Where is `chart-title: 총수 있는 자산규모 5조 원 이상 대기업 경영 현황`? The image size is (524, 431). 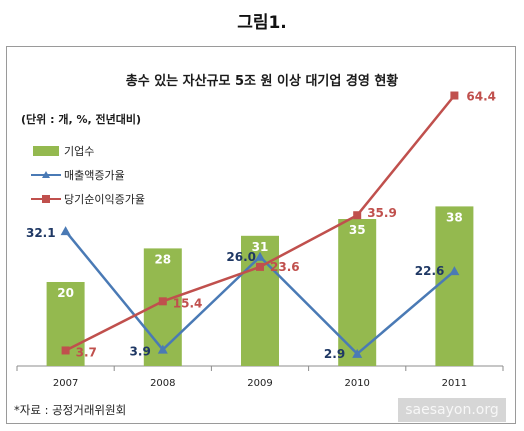 chart-title: 총수 있는 자산규모 5조 원 이상 대기업 경영 현황 is located at coordinates (262, 81).